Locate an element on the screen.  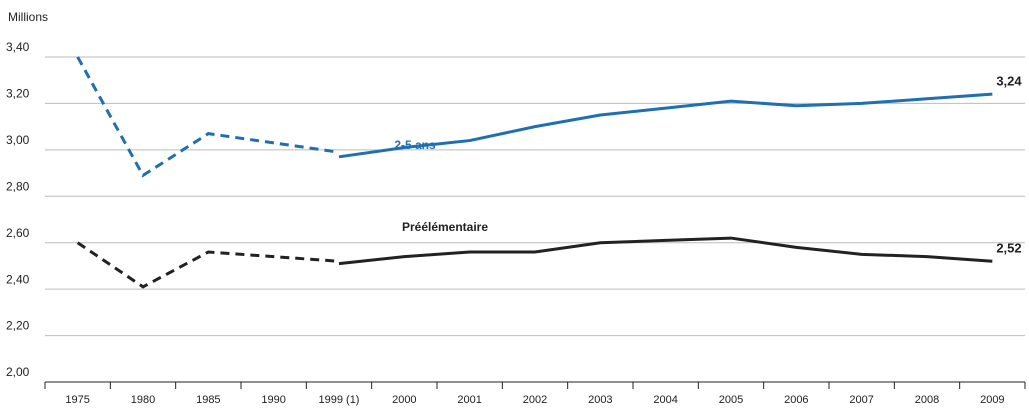
x-tick-label: 1999 (1) is located at coordinates (339, 400).